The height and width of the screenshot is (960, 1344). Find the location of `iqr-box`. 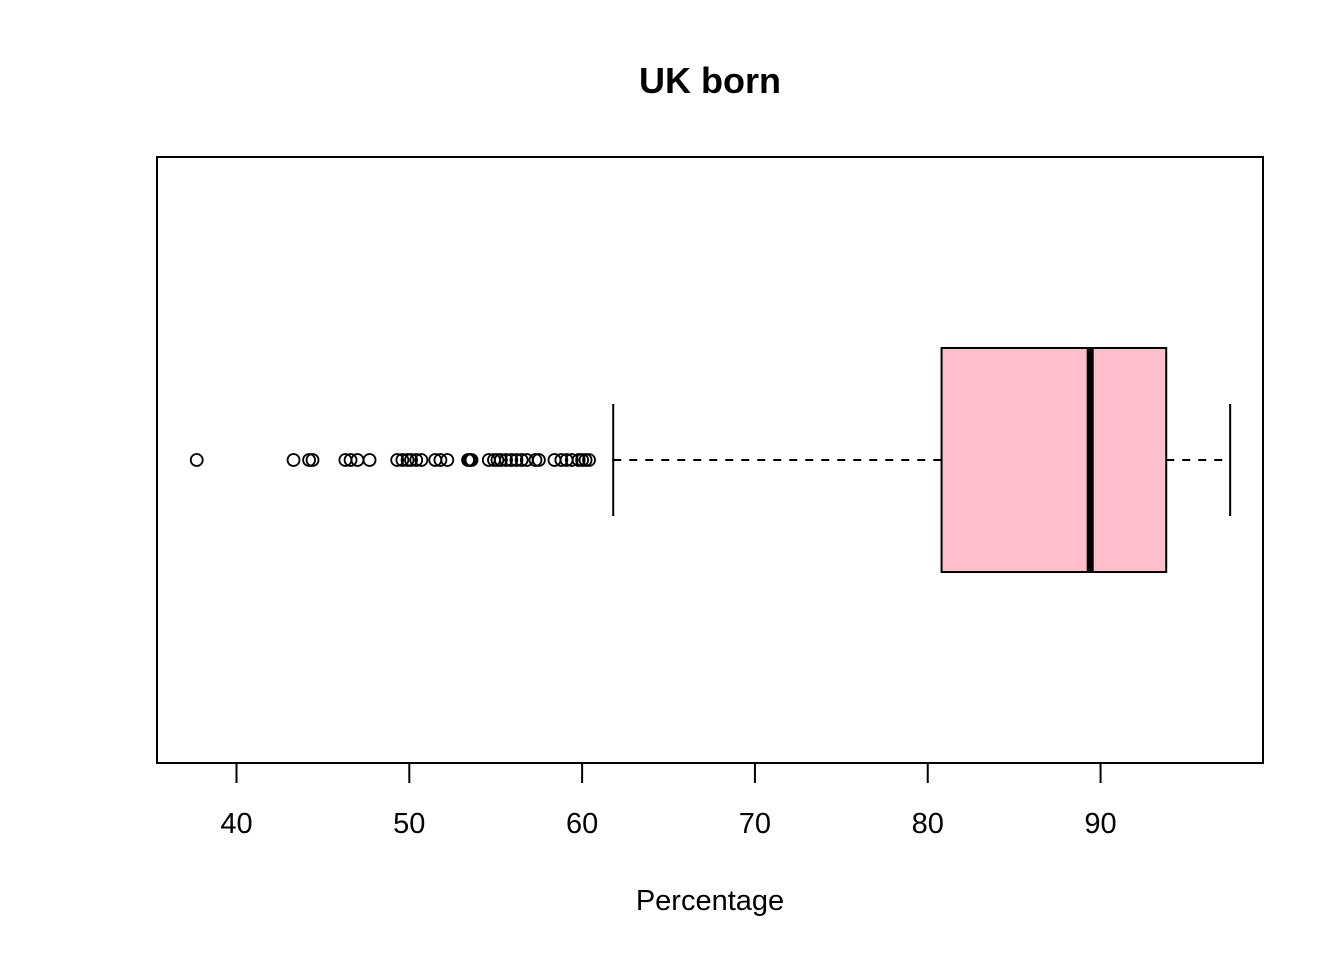

iqr-box is located at coordinates (1054, 460).